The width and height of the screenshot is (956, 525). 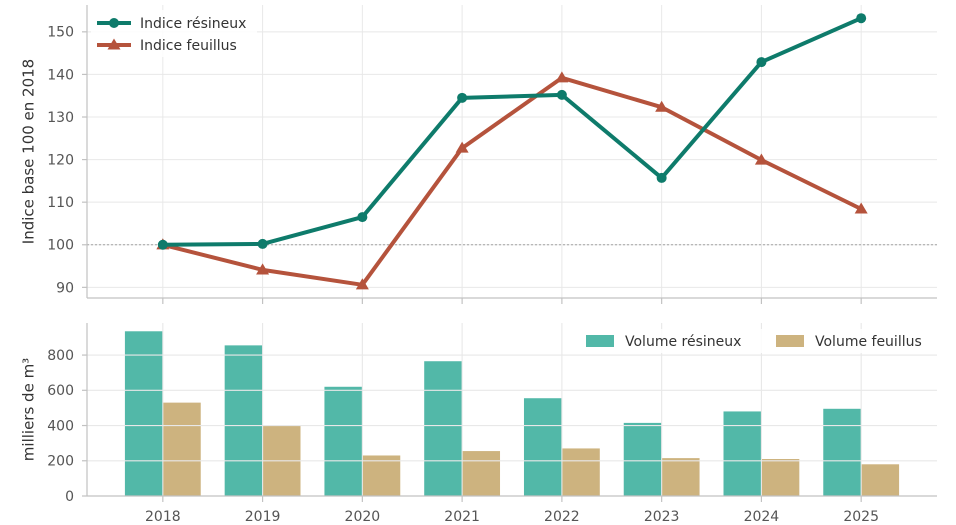 I want to click on x-tick-label: 2025, so click(x=861, y=517).